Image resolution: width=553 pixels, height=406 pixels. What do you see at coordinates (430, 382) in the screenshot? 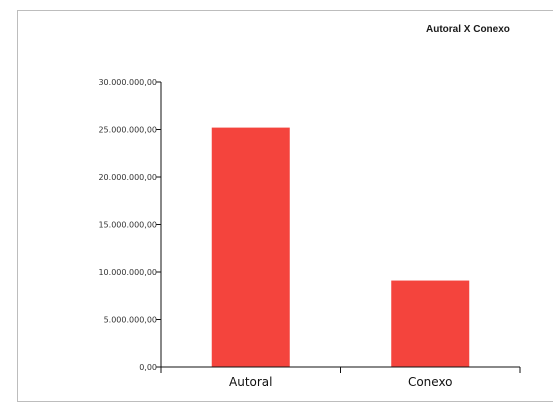
I see `x-tick-label-conexo: Conexo` at bounding box center [430, 382].